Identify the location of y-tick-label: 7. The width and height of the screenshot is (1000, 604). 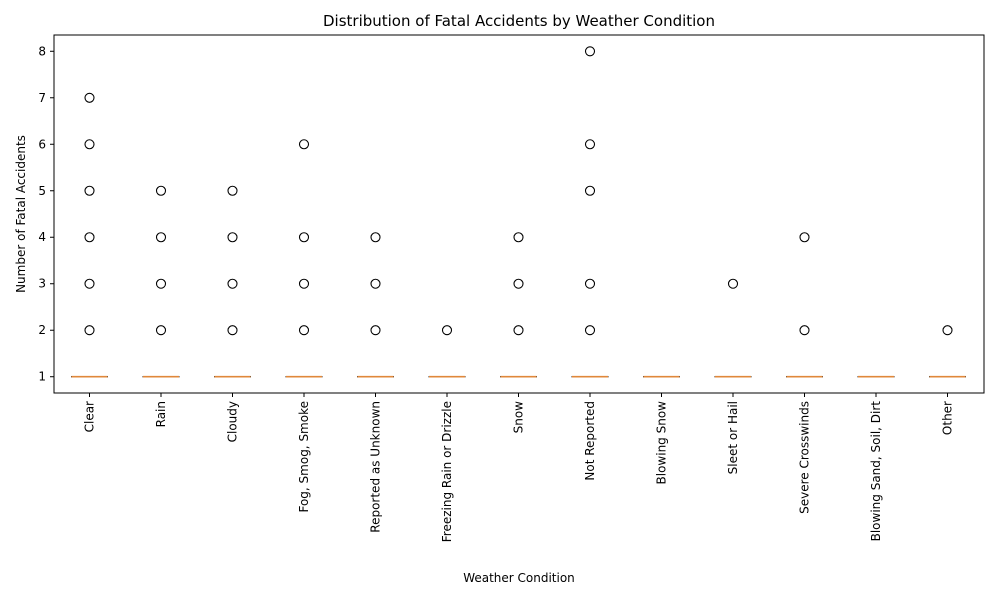
(42, 98).